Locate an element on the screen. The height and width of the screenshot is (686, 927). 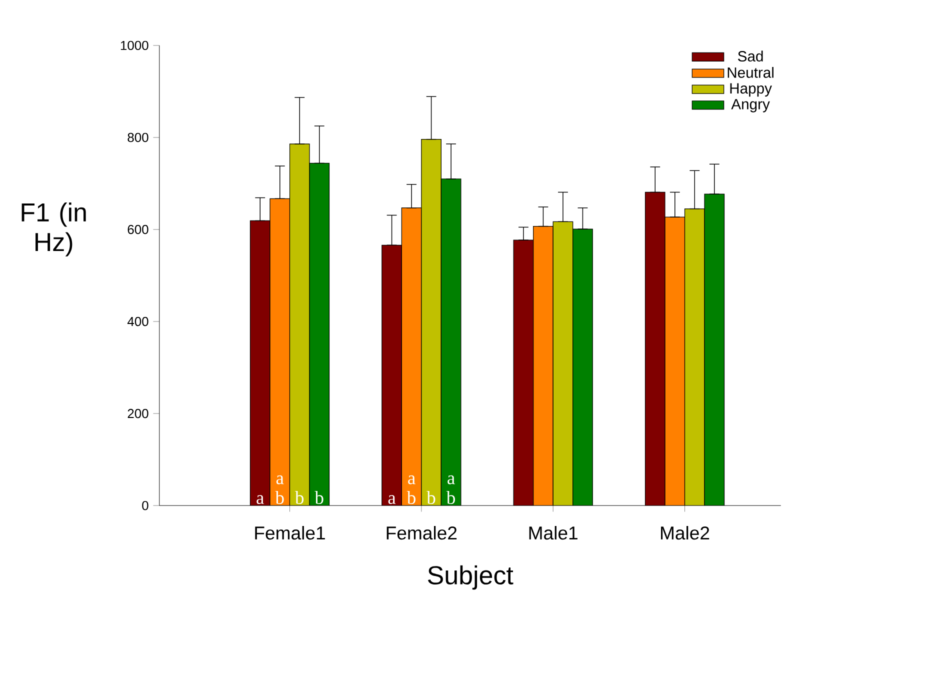
y-tick-label: 600 is located at coordinates (138, 229).